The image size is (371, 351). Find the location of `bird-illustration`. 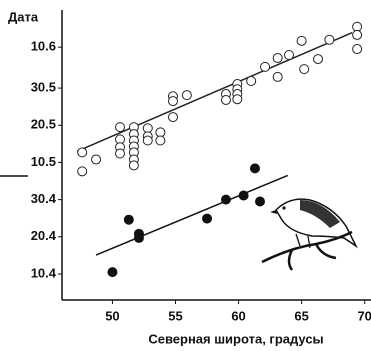

bird-illustration is located at coordinates (309, 234).